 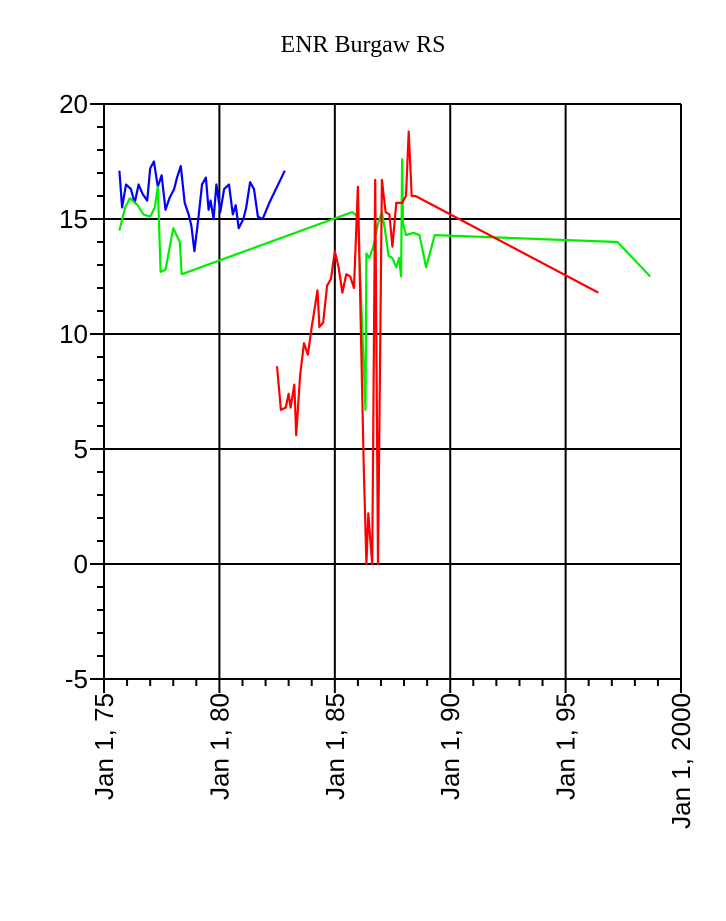 What do you see at coordinates (335, 746) in the screenshot?
I see `x-tick-label: Jan 1, 85` at bounding box center [335, 746].